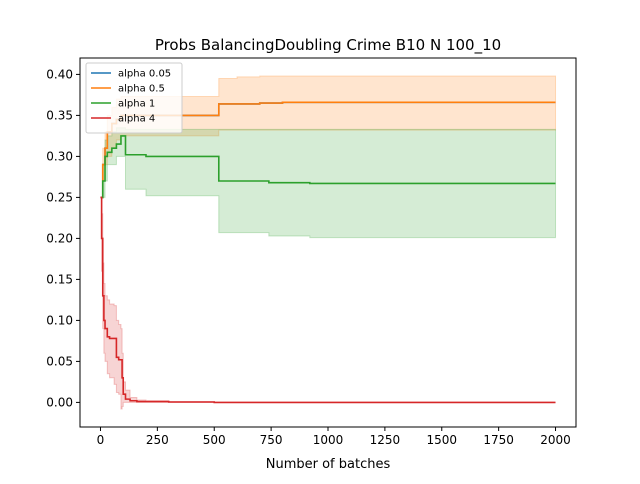  Describe the element at coordinates (136, 104) in the screenshot. I see `legend-label-2: alpha 1` at that location.